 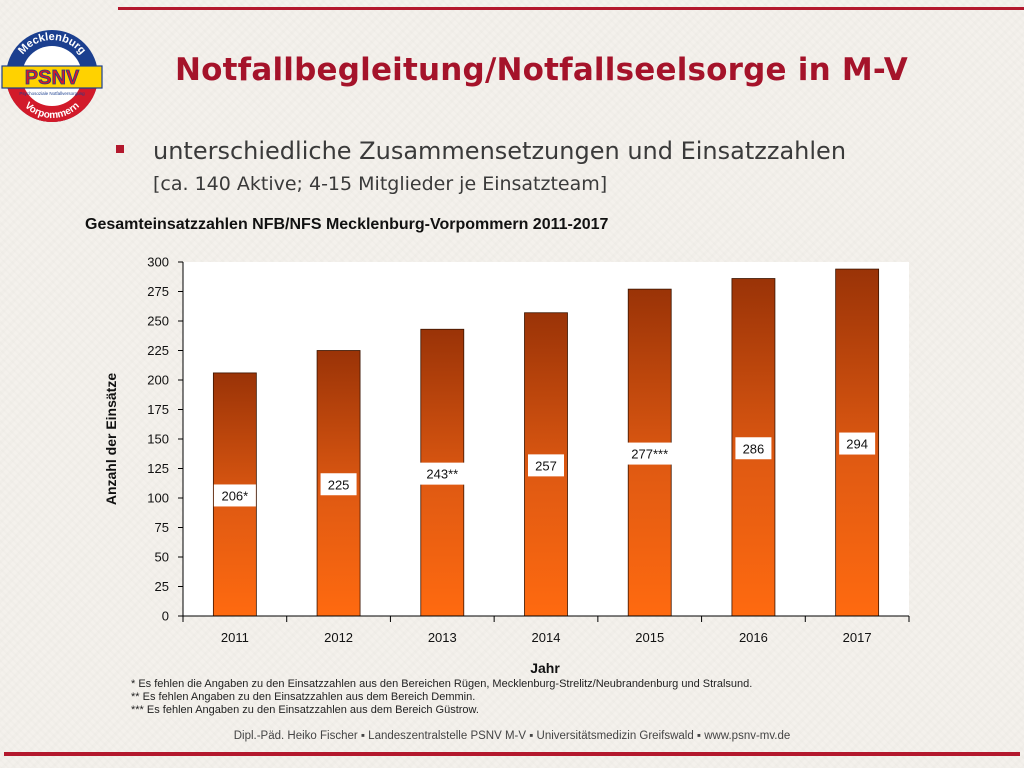 What do you see at coordinates (158, 498) in the screenshot?
I see `y-tick-label: 100` at bounding box center [158, 498].